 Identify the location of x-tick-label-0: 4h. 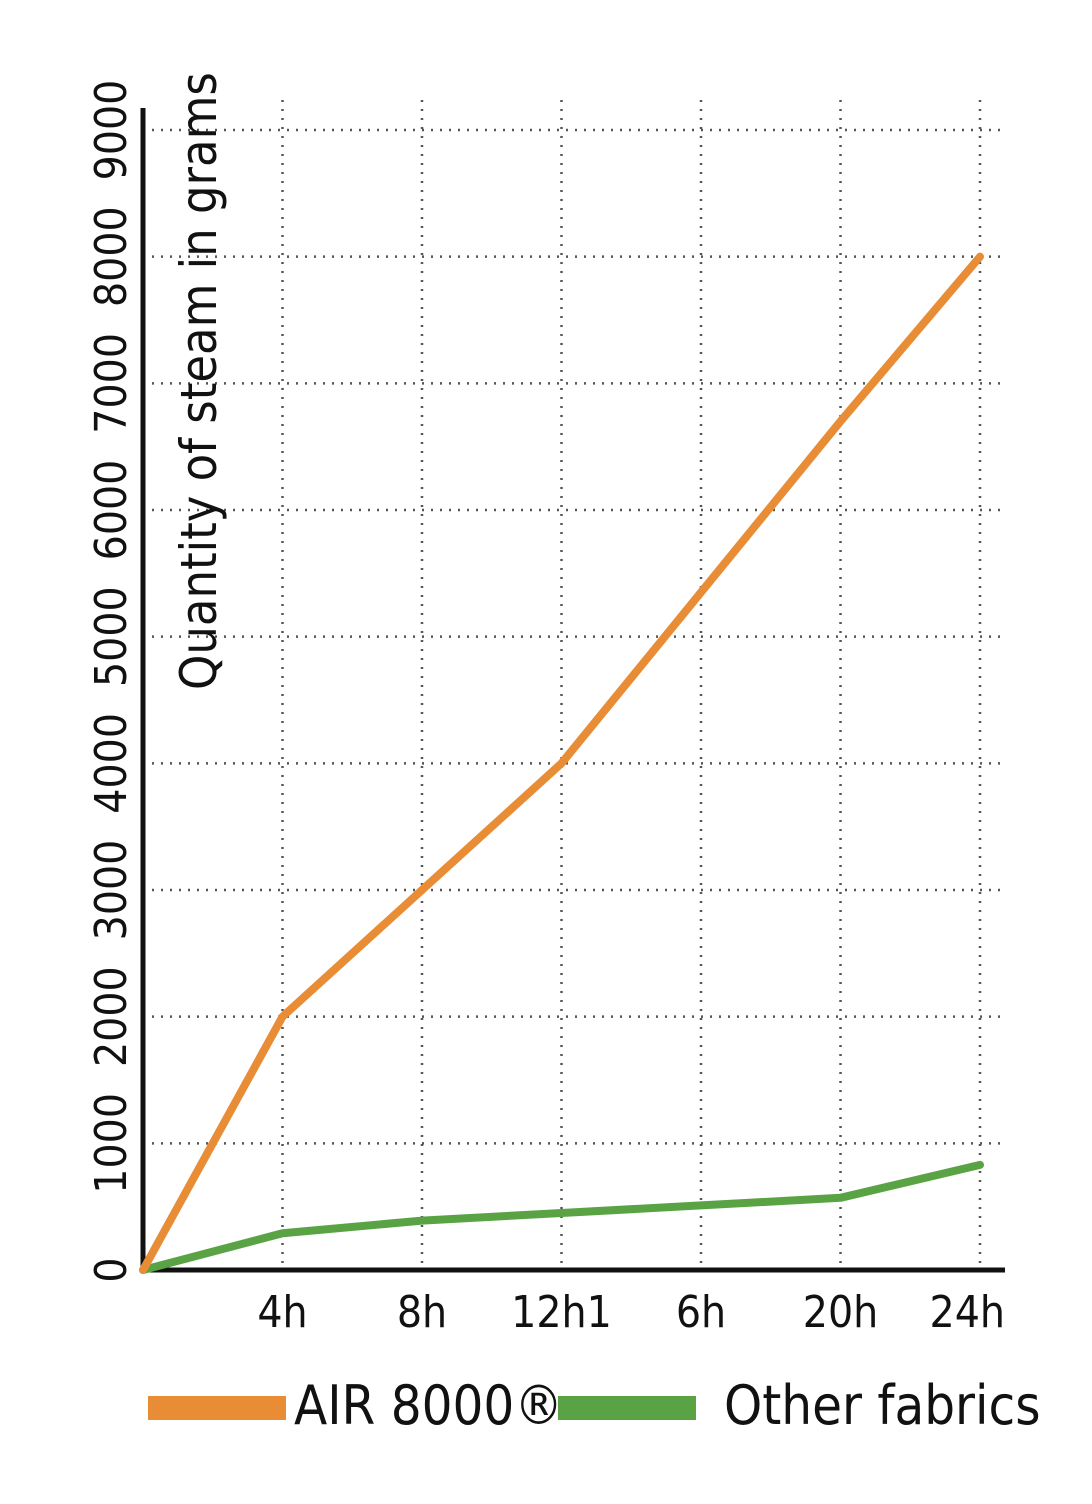
(282, 1312).